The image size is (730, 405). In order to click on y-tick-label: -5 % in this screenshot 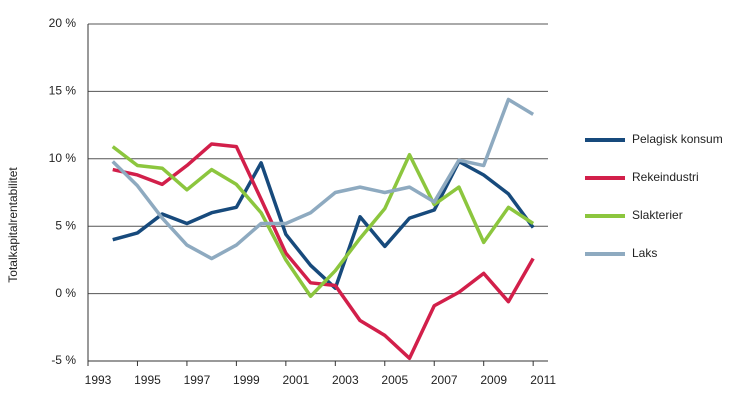, I will do `click(63, 360)`.